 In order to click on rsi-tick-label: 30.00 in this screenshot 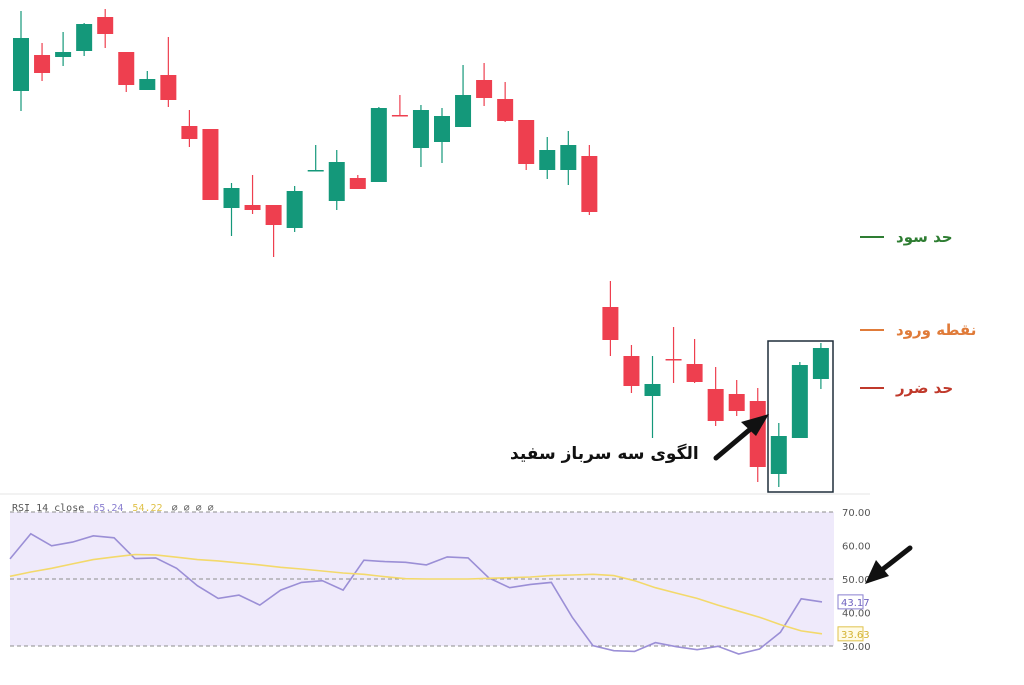, I will do `click(856, 647)`.